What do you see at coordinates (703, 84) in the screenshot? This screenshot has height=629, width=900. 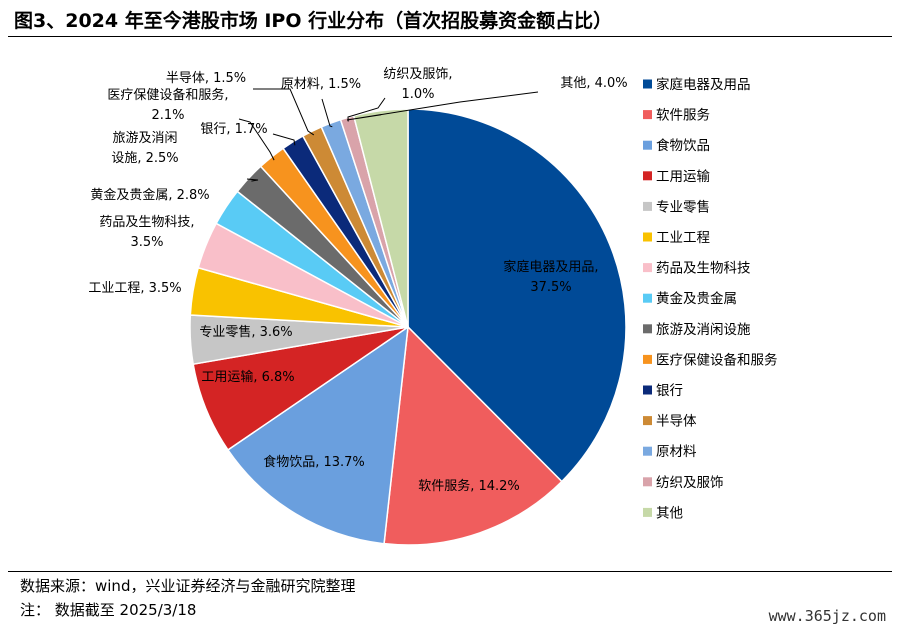 I see `legend-label: 家庭电器及用品` at bounding box center [703, 84].